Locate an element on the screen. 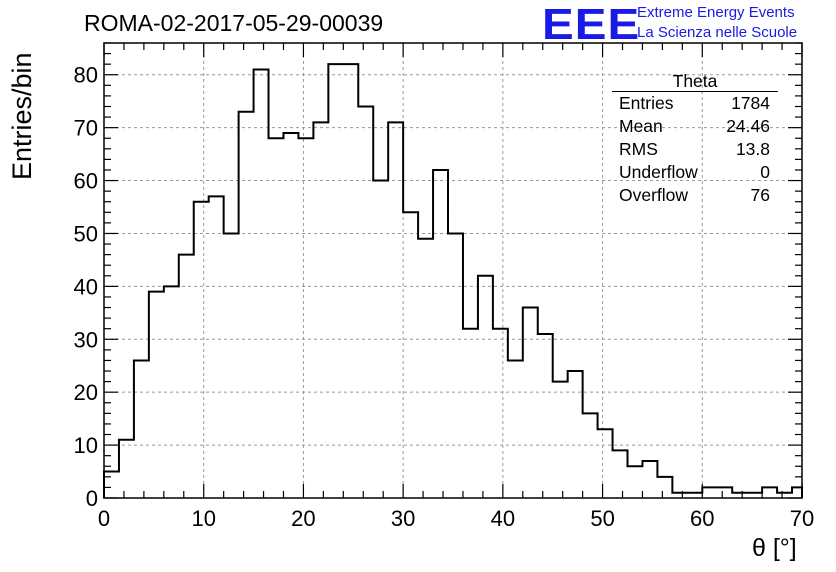  y-tick-label: 40 is located at coordinates (86, 286).